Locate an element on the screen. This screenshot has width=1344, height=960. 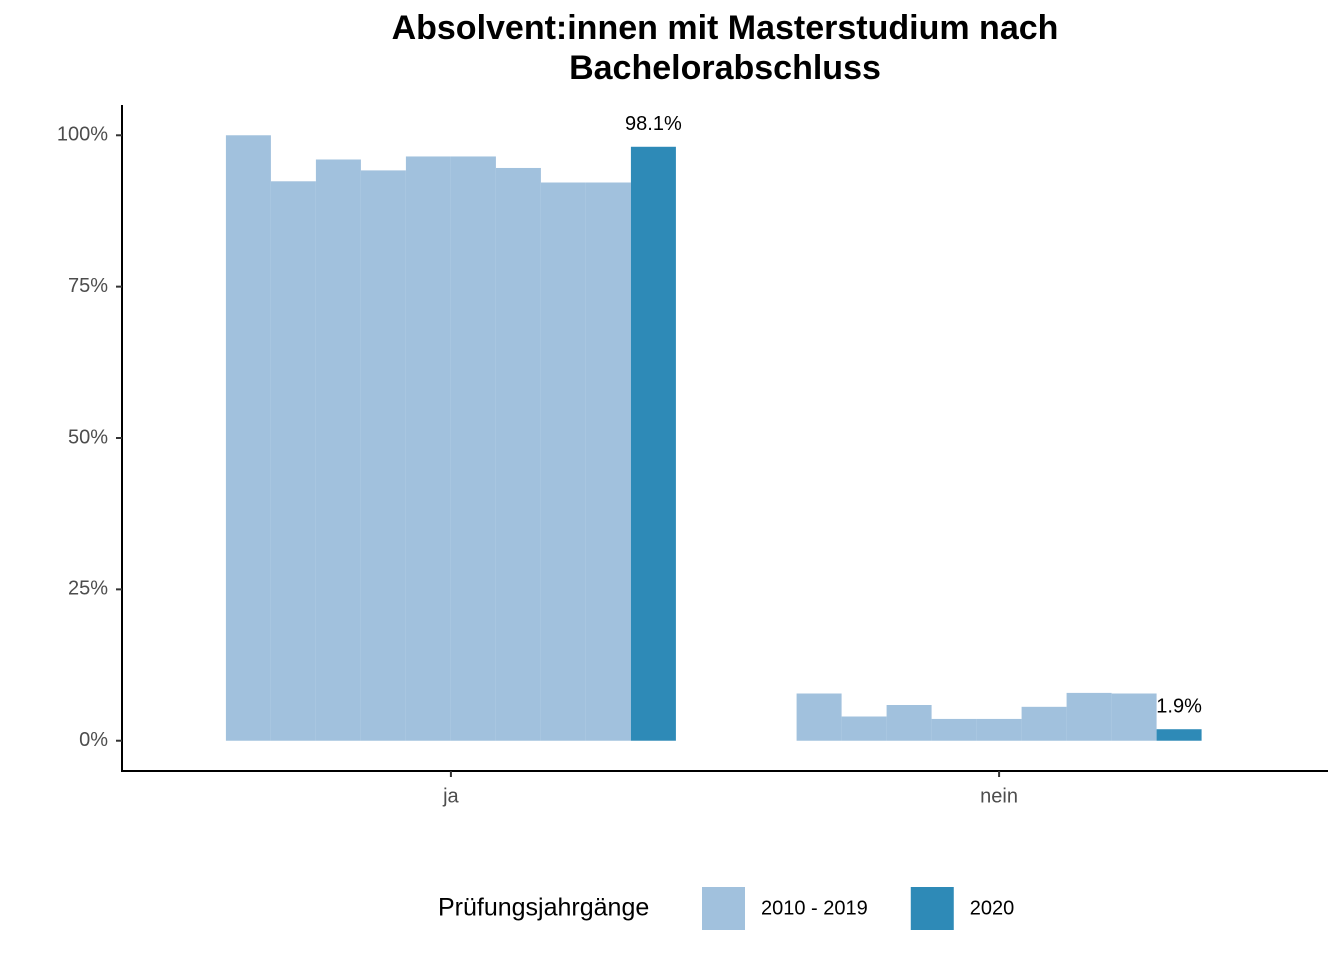
data-label: 98.1% is located at coordinates (653, 124).